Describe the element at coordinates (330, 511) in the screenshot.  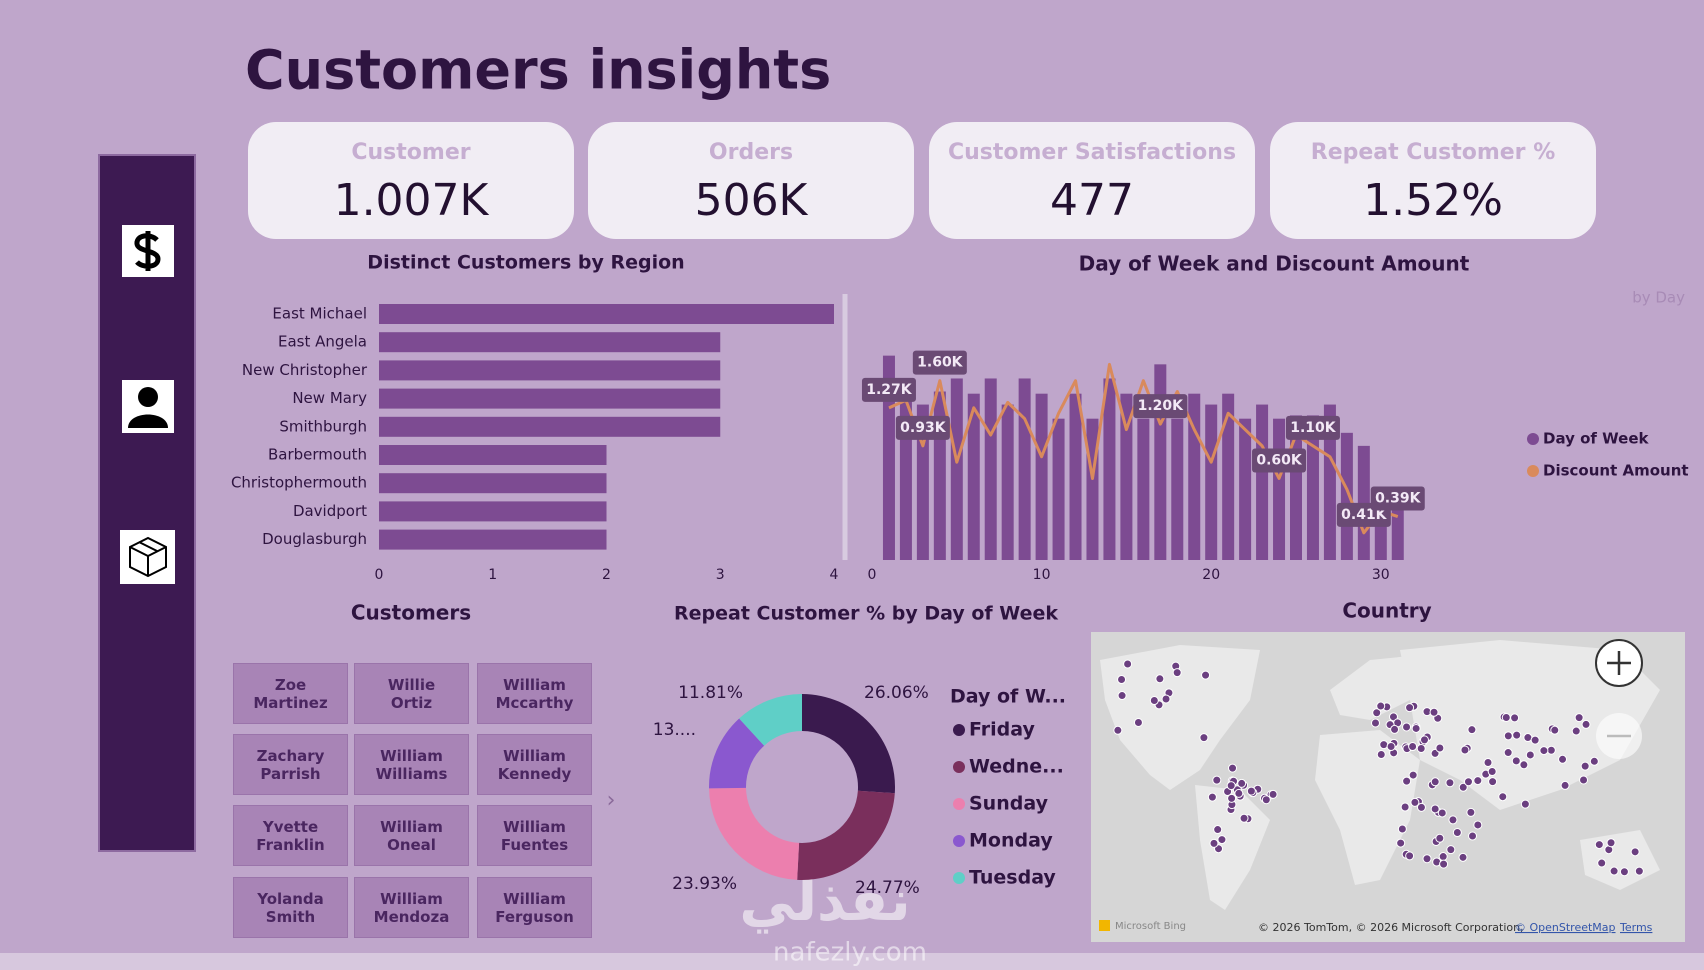
I see `y-tick-label: Davidport` at that location.